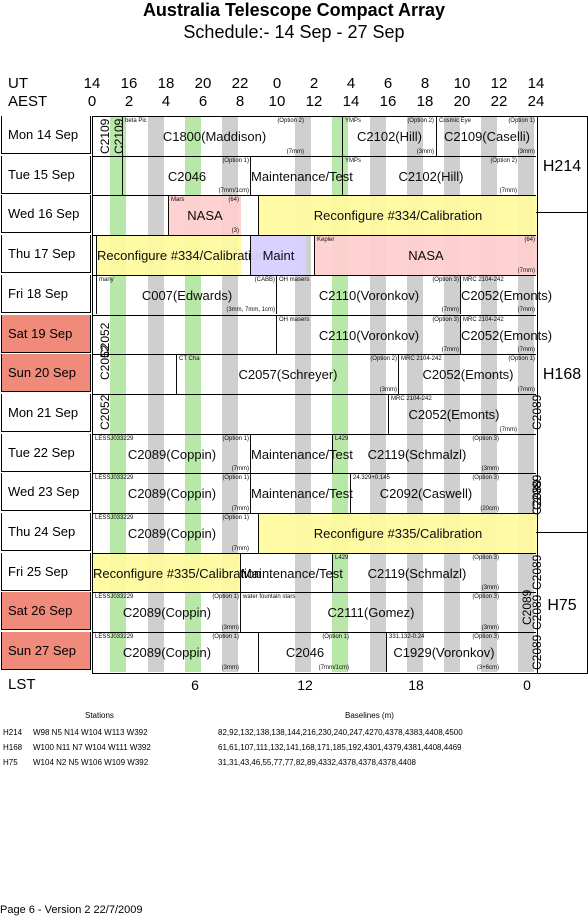 This screenshot has height=919, width=588. What do you see at coordinates (416, 685) in the screenshot?
I see `lst-tick: 18` at bounding box center [416, 685].